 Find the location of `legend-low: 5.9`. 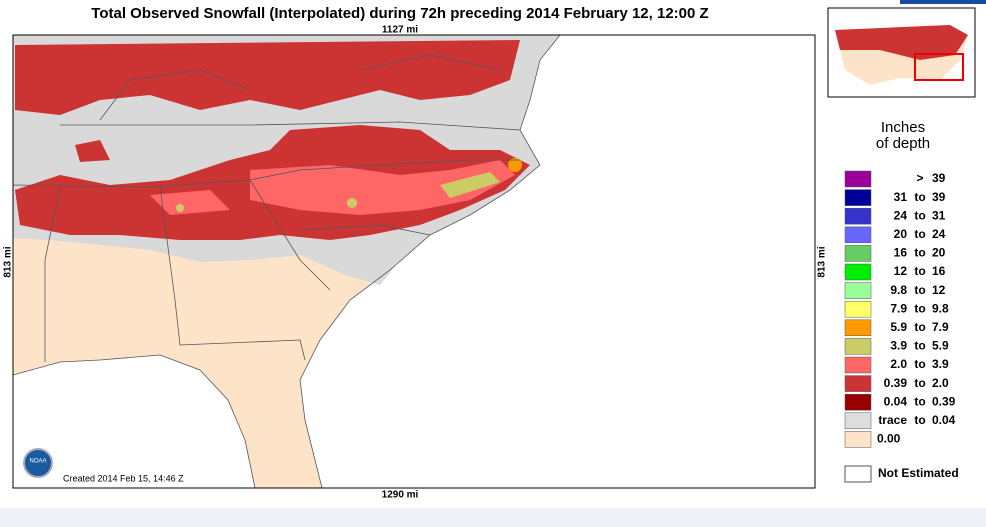

legend-low: 5.9 is located at coordinates (898, 327).